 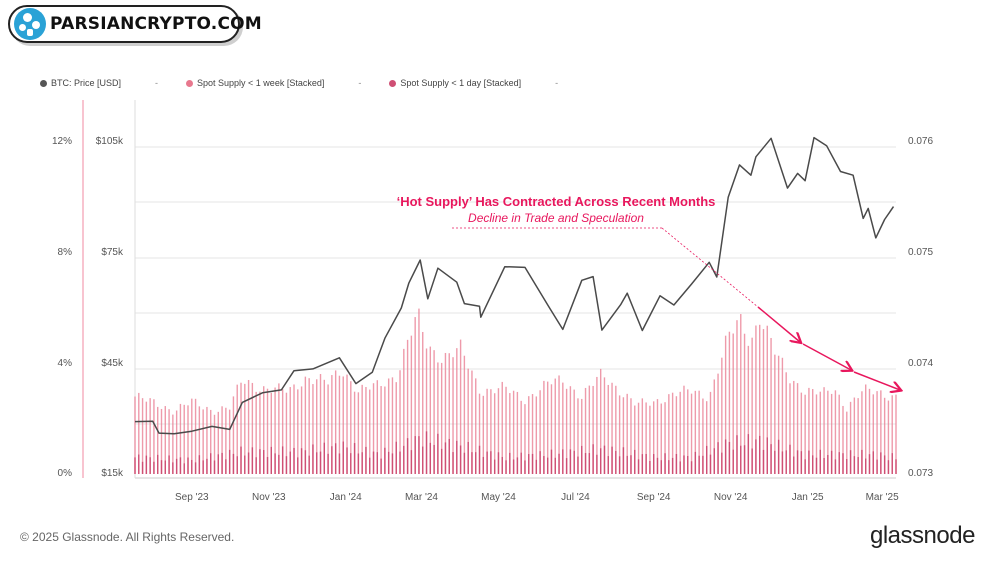 What do you see at coordinates (110, 141) in the screenshot?
I see `y-left-price-tick: $105k` at bounding box center [110, 141].